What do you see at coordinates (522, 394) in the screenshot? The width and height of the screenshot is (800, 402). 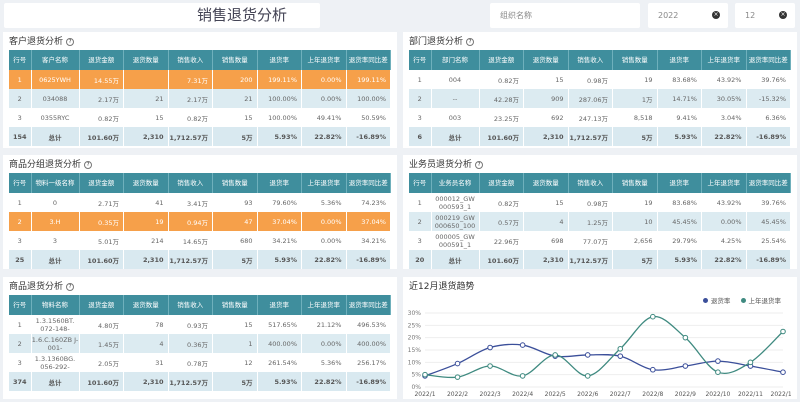 I see `x-tick-label: 2022/4` at bounding box center [522, 394].